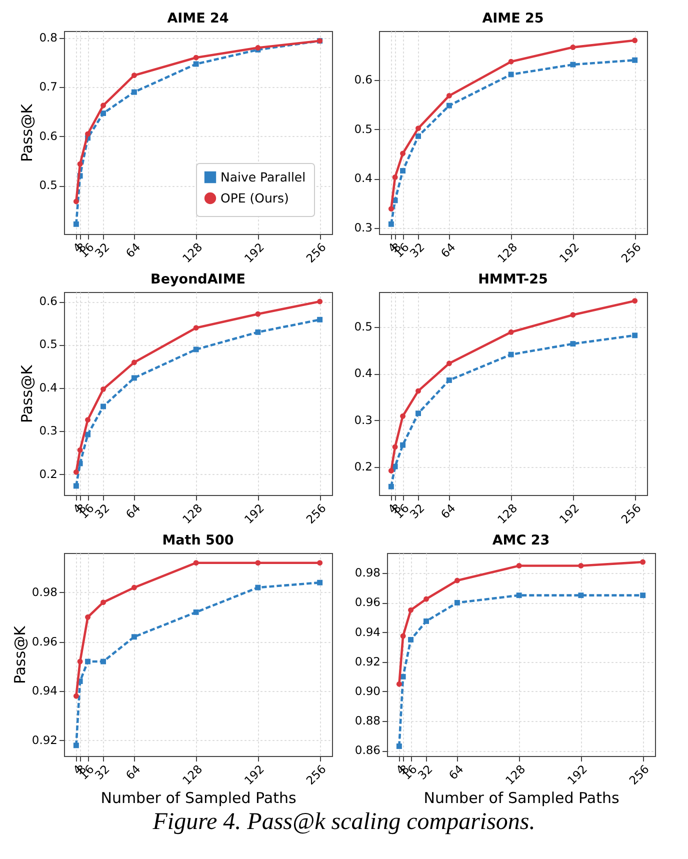  I want to click on x-axis-title: Number of Sampled Paths, so click(198, 798).